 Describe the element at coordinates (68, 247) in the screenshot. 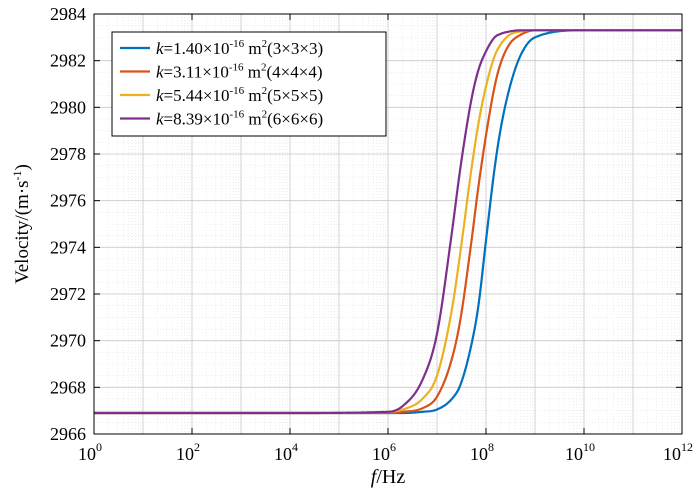

I see `y-tick-label: 2974` at that location.